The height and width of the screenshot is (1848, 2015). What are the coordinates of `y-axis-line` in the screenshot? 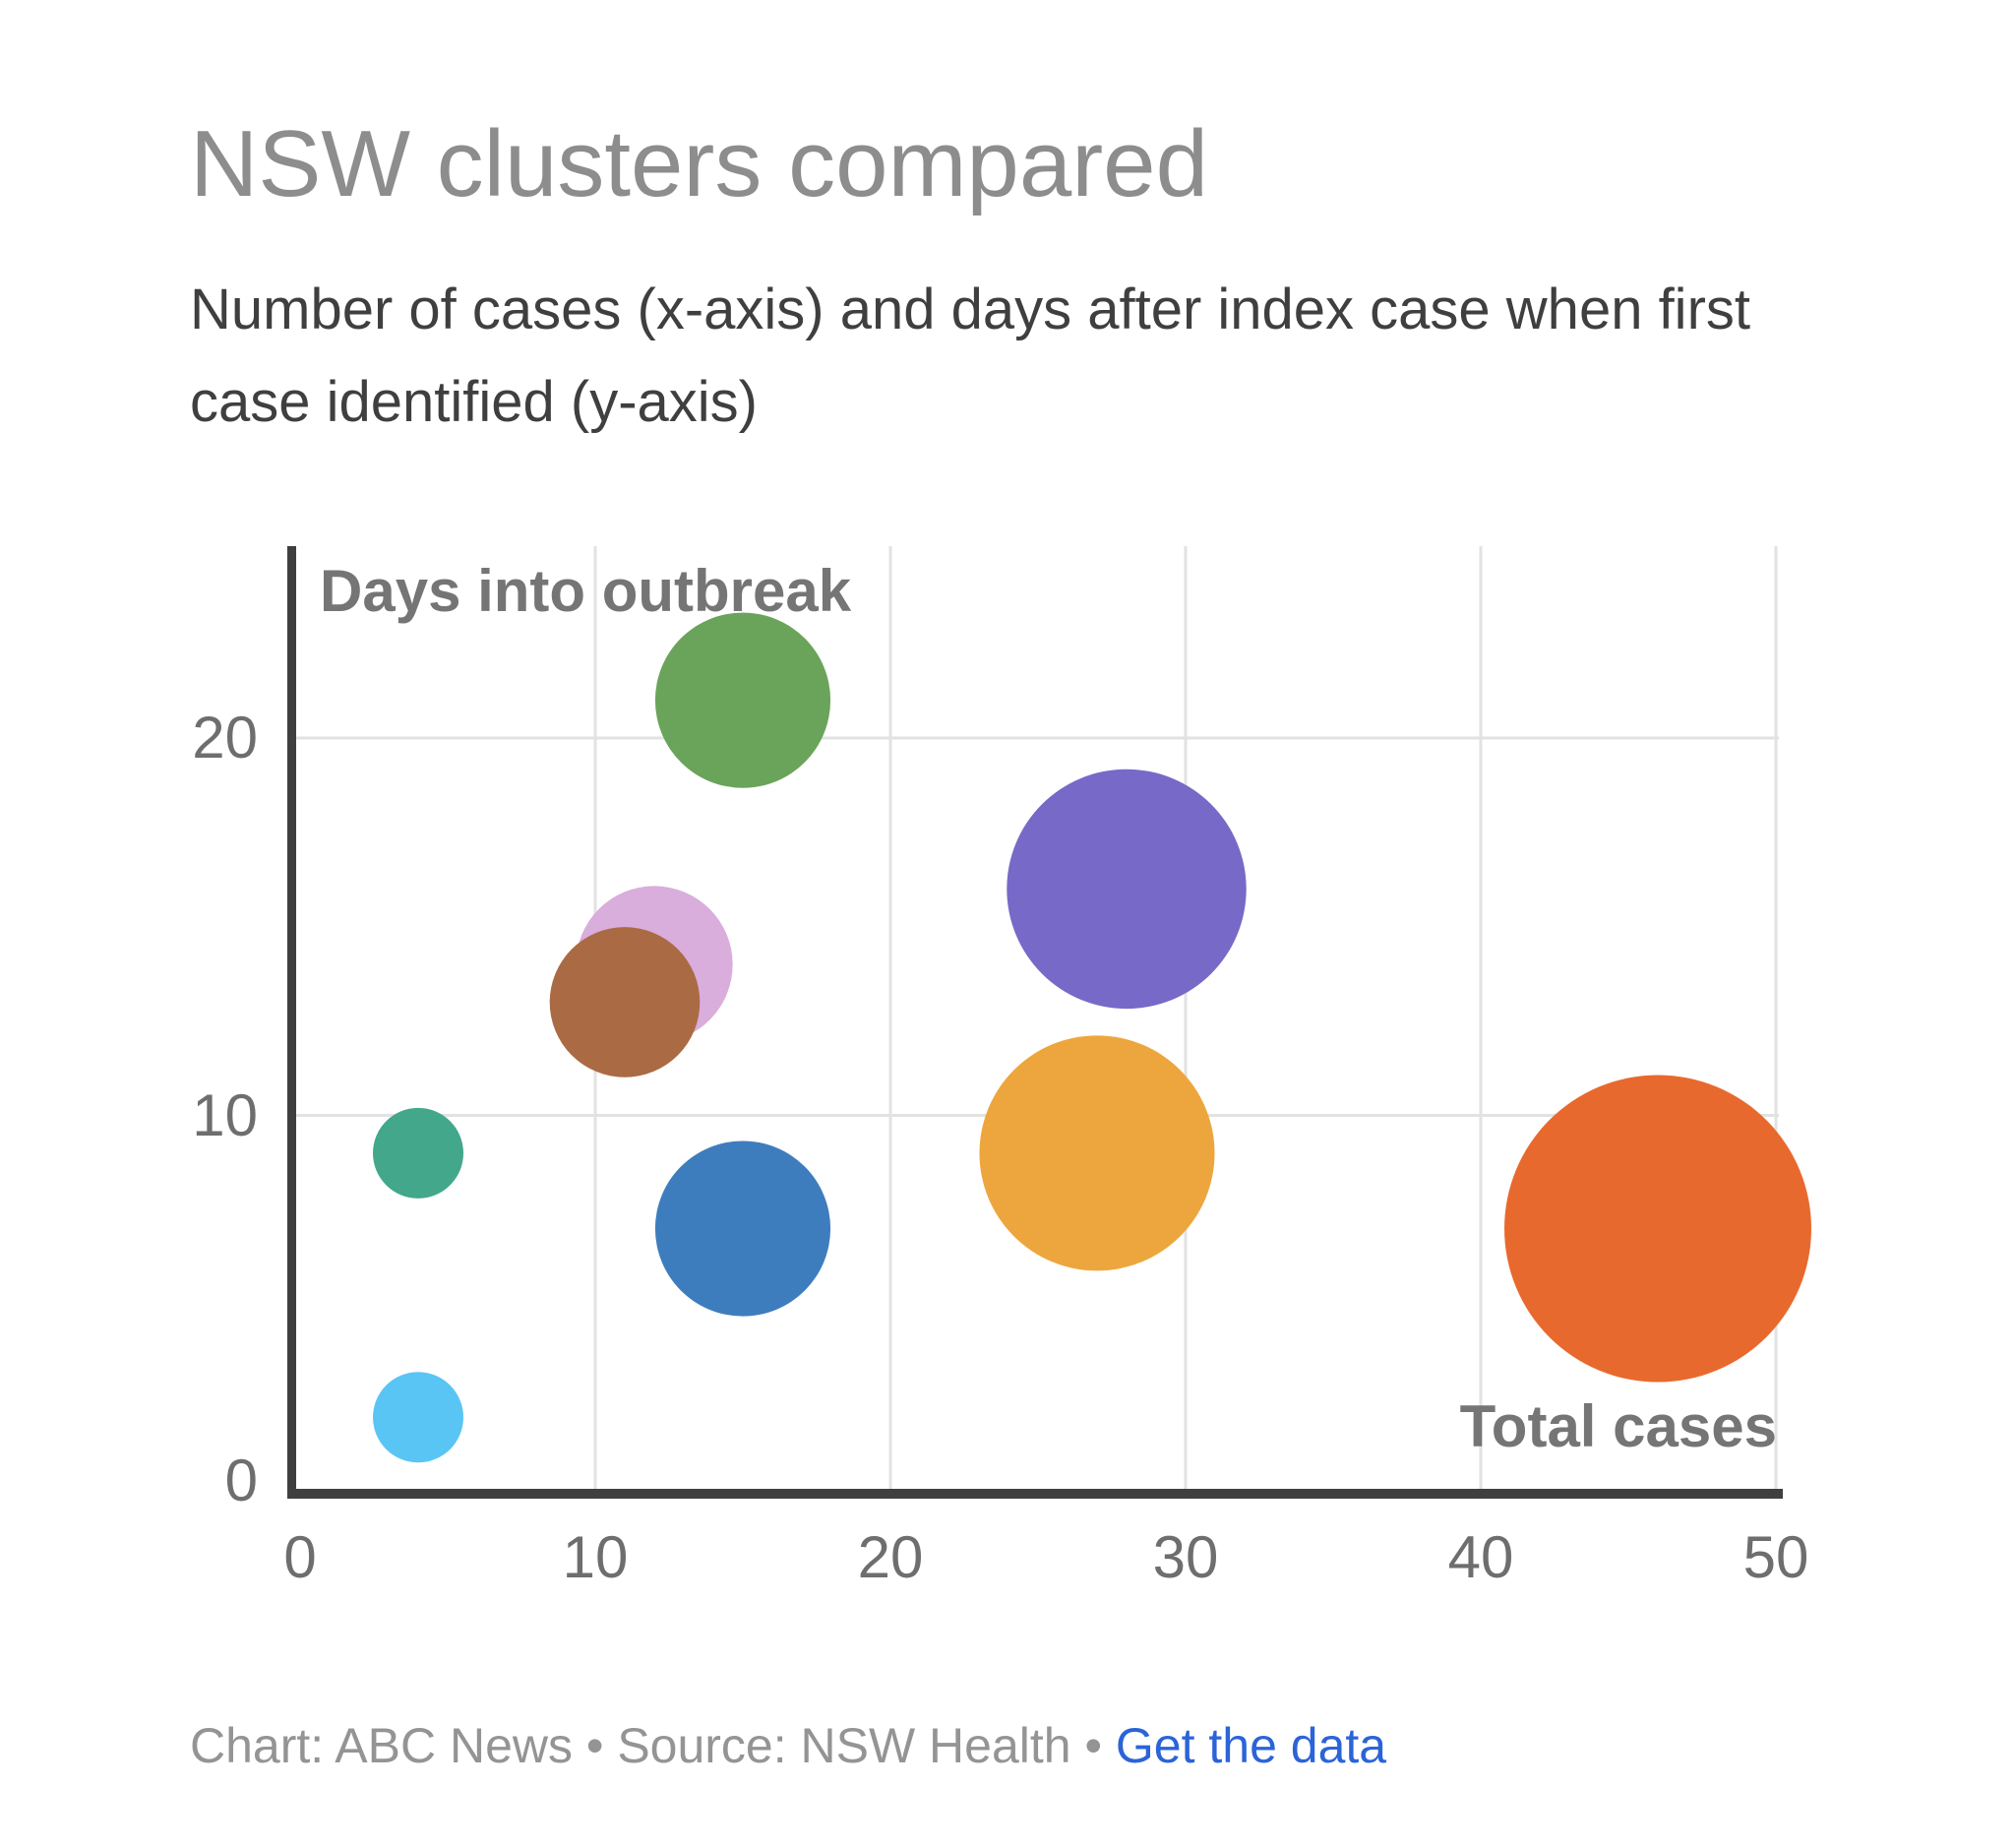 It's located at (291, 1022).